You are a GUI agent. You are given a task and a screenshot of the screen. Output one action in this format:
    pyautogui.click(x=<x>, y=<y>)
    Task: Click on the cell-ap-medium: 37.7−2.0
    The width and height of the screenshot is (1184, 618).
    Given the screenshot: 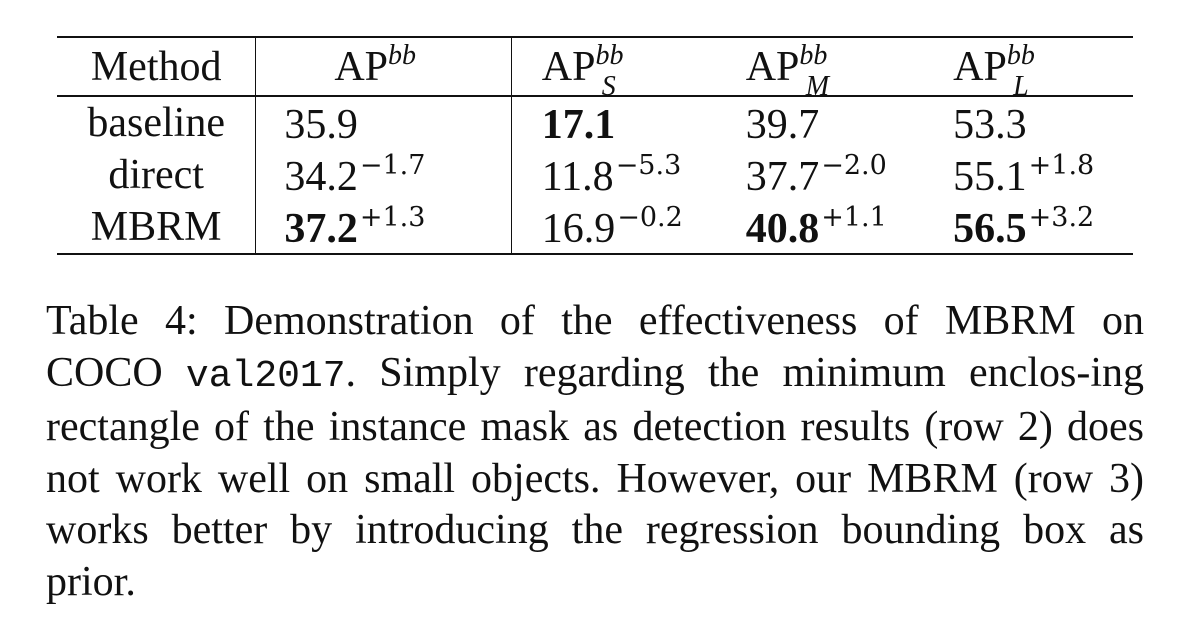 What is the action you would take?
    pyautogui.click(x=816, y=175)
    